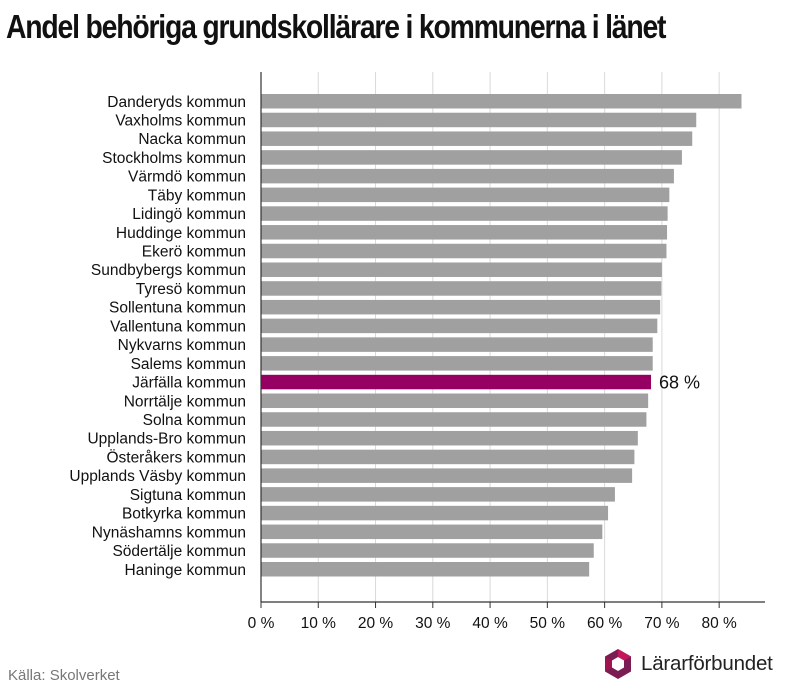 The image size is (800, 690). Describe the element at coordinates (707, 663) in the screenshot. I see `brand-name: Lärarförbundet` at that location.